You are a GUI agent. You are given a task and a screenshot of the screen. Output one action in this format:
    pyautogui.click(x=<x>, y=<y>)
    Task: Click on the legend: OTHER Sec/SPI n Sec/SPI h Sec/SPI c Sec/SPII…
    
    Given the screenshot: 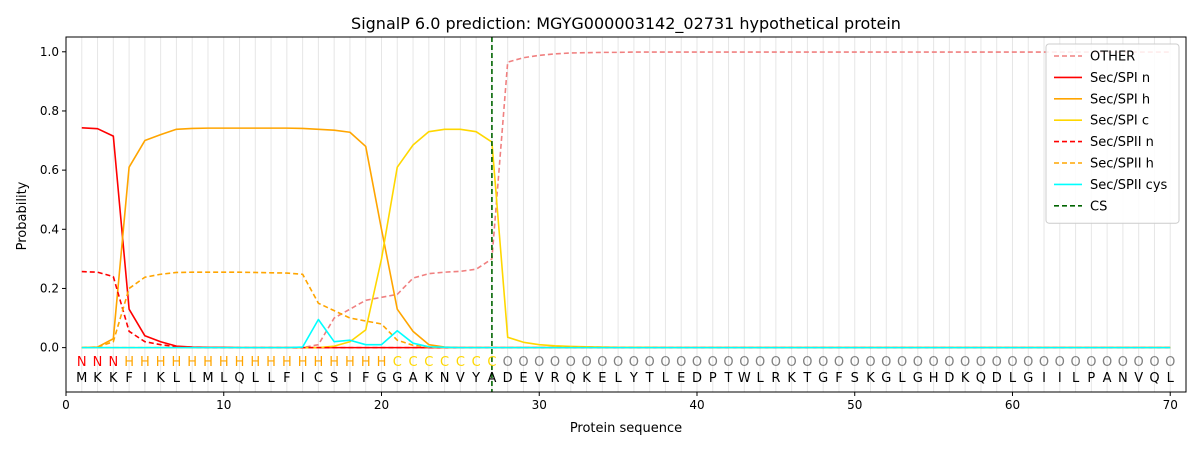 What is the action you would take?
    pyautogui.click(x=1112, y=133)
    